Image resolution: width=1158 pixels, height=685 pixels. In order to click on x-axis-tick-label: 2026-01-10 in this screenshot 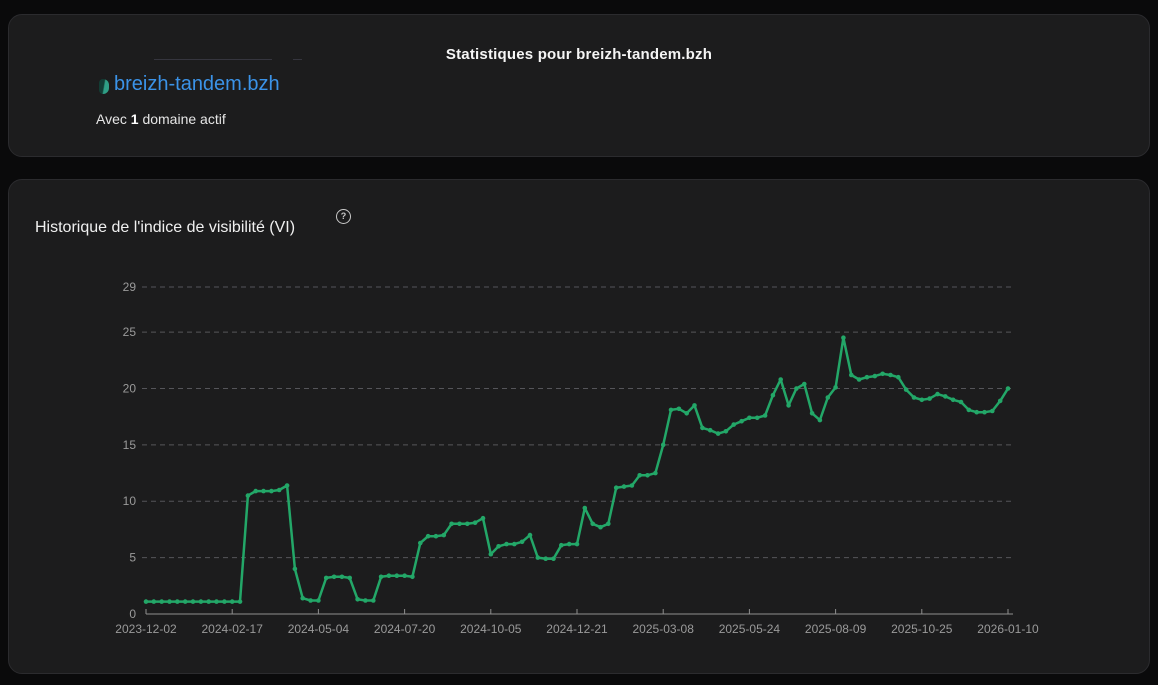, I will do `click(1008, 629)`.